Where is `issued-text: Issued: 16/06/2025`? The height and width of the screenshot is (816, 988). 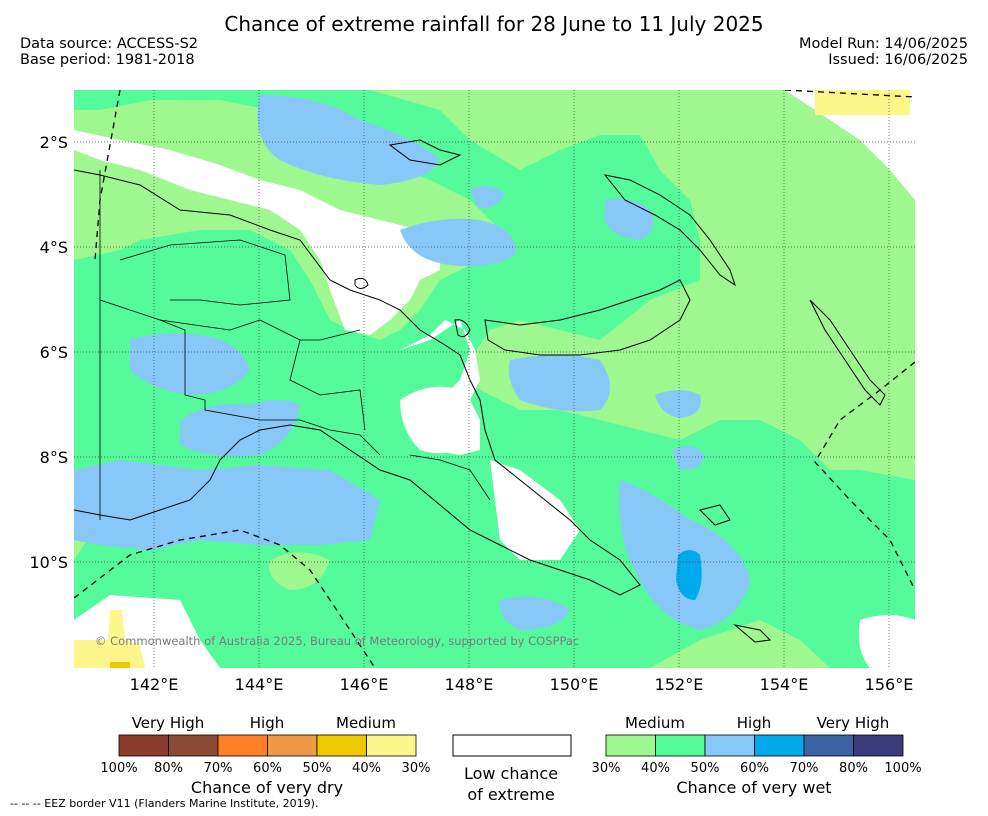
issued-text: Issued: 16/06/2025 is located at coordinates (898, 60).